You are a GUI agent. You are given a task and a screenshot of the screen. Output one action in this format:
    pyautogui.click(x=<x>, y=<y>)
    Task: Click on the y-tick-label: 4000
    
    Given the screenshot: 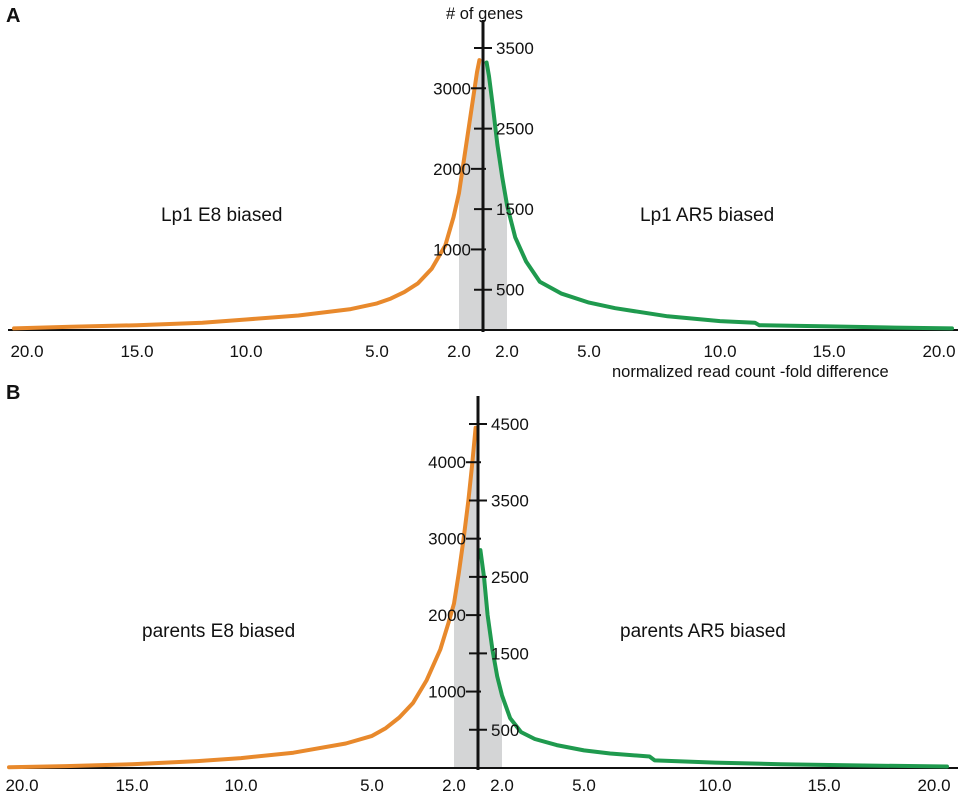 What is the action you would take?
    pyautogui.click(x=447, y=462)
    